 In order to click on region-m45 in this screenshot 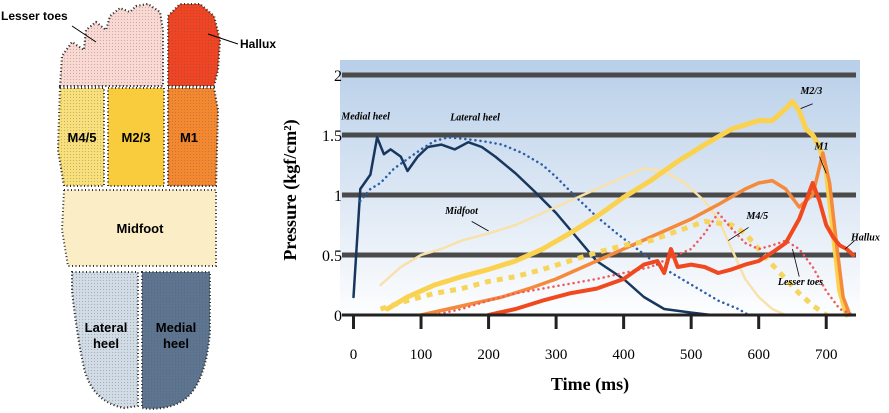, I will do `click(80, 137)`.